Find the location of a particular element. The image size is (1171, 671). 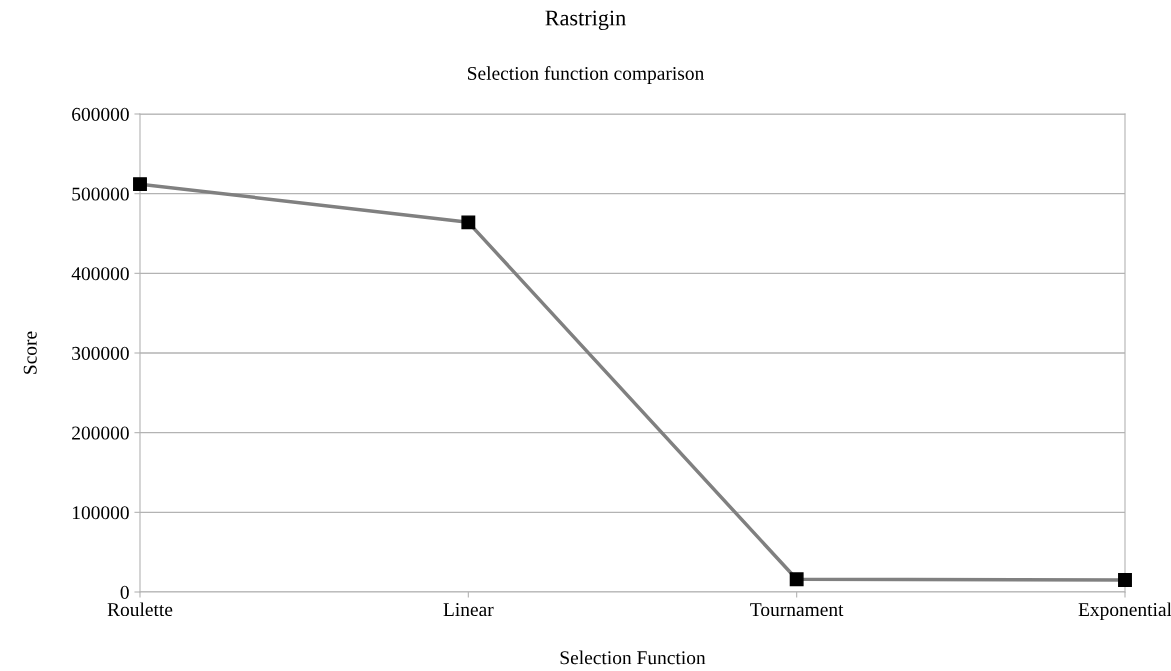

x-tick-label: Roulette is located at coordinates (140, 609).